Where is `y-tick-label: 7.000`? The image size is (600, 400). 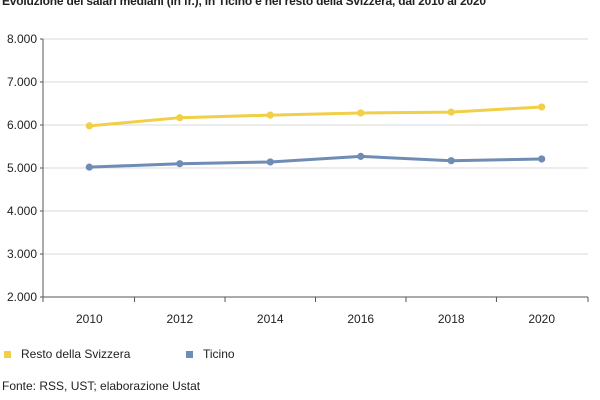
y-tick-label: 7.000 is located at coordinates (22, 82).